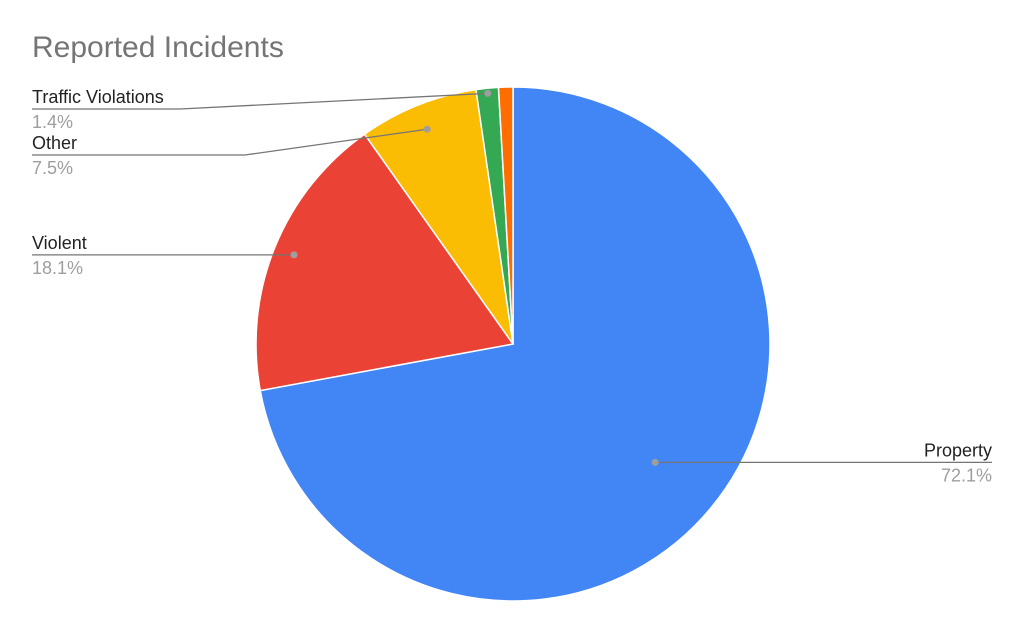 The image size is (1024, 633). I want to click on leader-dot-traffic-violations, so click(488, 93).